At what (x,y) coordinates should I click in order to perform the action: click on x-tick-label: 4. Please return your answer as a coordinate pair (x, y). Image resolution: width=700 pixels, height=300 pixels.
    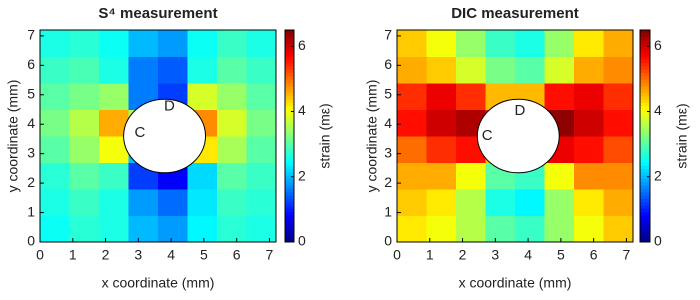
    Looking at the image, I should click on (171, 255).